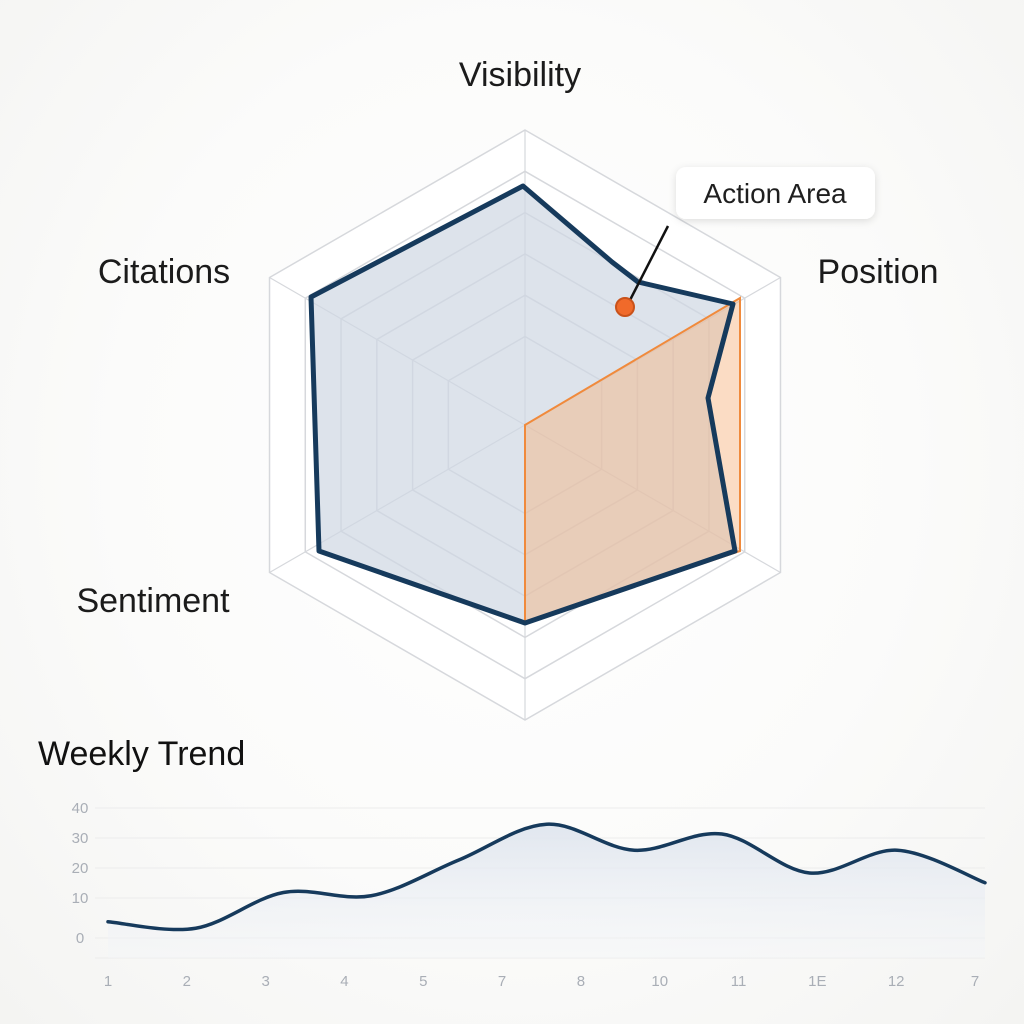 This screenshot has height=1024, width=1024. What do you see at coordinates (344, 981) in the screenshot?
I see `x-tick-label: 4` at bounding box center [344, 981].